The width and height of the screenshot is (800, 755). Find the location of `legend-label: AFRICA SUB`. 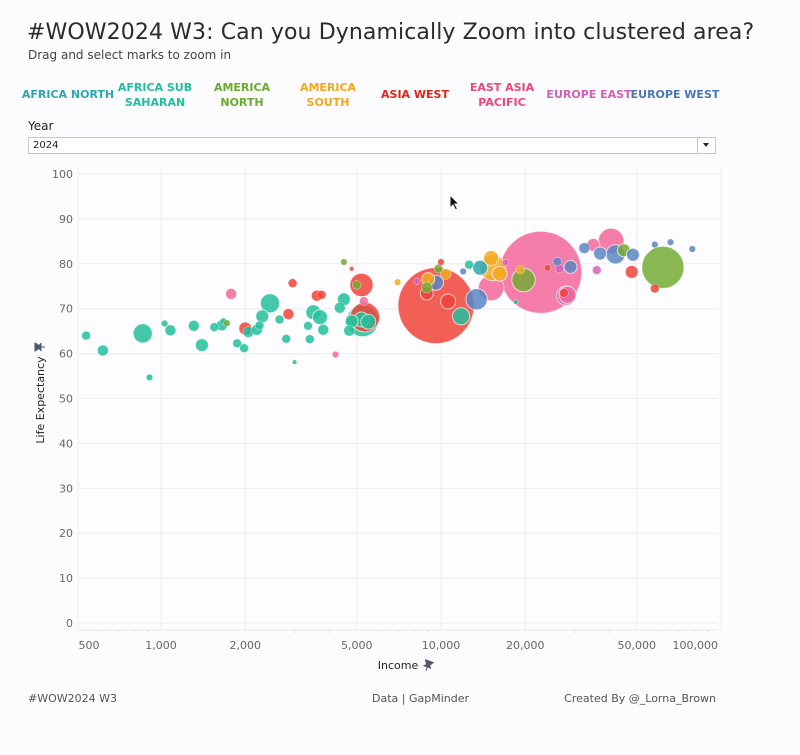

legend-label: AFRICA SUB is located at coordinates (155, 87).